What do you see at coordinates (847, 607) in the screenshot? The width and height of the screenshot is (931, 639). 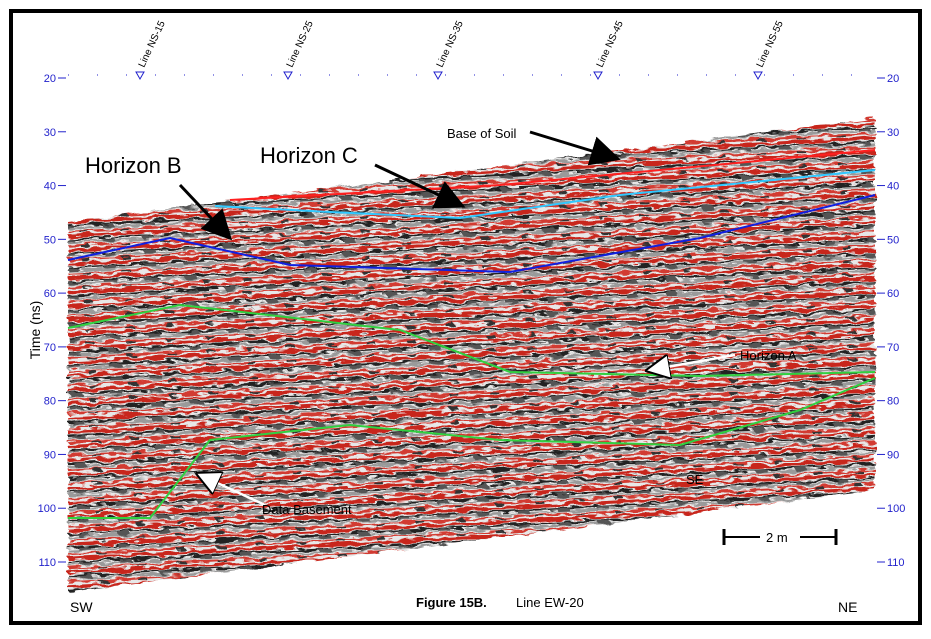 I see `end-label: NE` at bounding box center [847, 607].